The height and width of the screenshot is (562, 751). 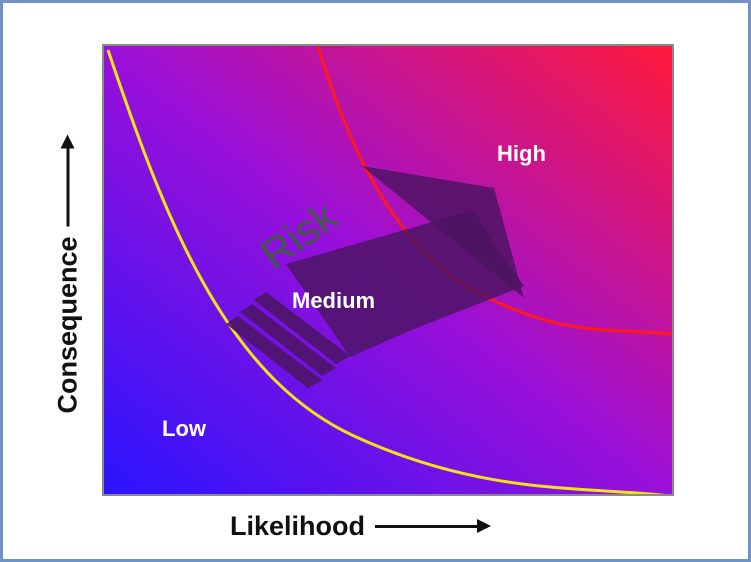 I want to click on zone-label-medium: Medium, so click(x=334, y=300).